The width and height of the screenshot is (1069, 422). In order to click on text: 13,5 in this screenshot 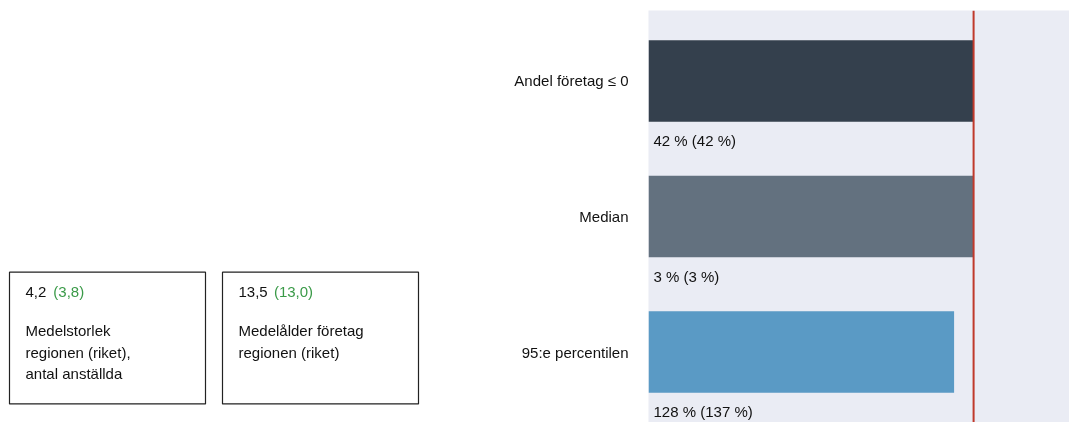, I will do `click(253, 291)`.